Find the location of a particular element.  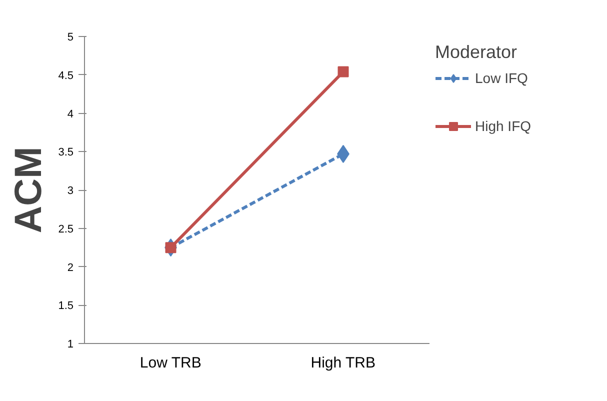

legend-label: High IFQ is located at coordinates (503, 126).